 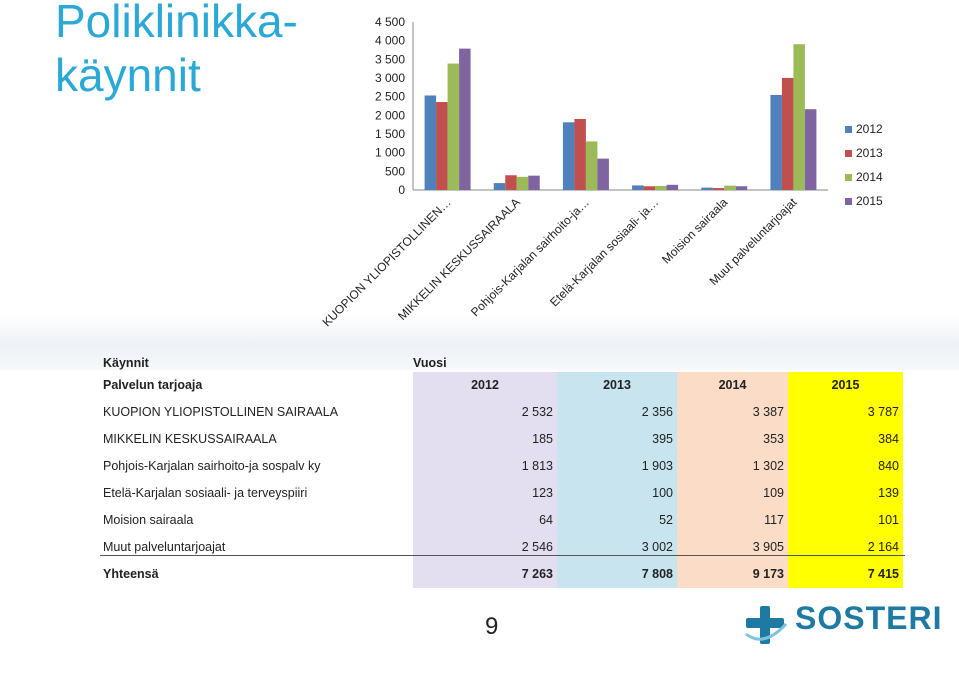 What do you see at coordinates (205, 493) in the screenshot?
I see `provider-name: Etelä-Karjalan sosiaali- ja terveyspiiri` at bounding box center [205, 493].